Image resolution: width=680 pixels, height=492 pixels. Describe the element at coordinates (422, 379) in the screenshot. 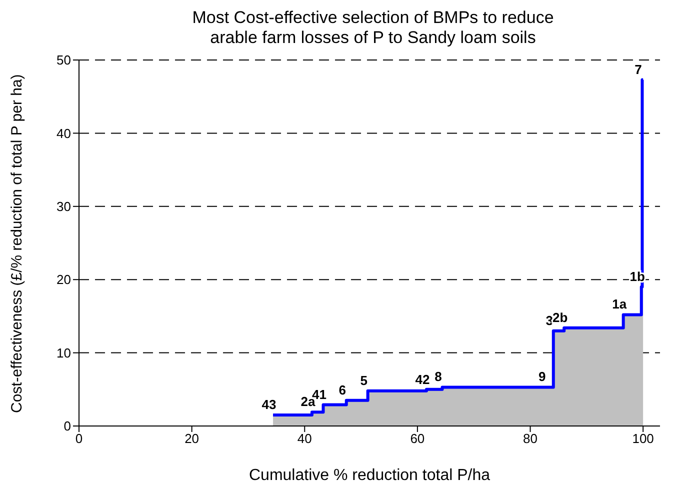

I see `annotation: 42` at that location.